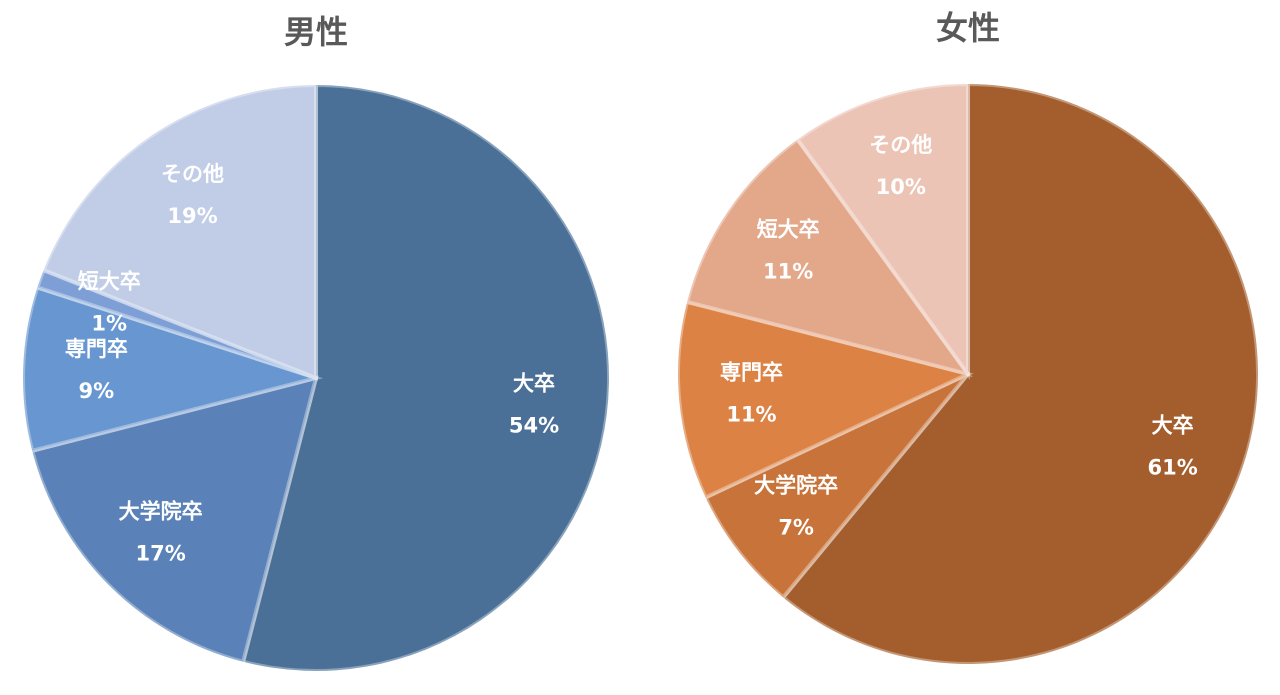 The width and height of the screenshot is (1280, 695). What do you see at coordinates (316, 32) in the screenshot?
I see `chart-title: 男性` at bounding box center [316, 32].